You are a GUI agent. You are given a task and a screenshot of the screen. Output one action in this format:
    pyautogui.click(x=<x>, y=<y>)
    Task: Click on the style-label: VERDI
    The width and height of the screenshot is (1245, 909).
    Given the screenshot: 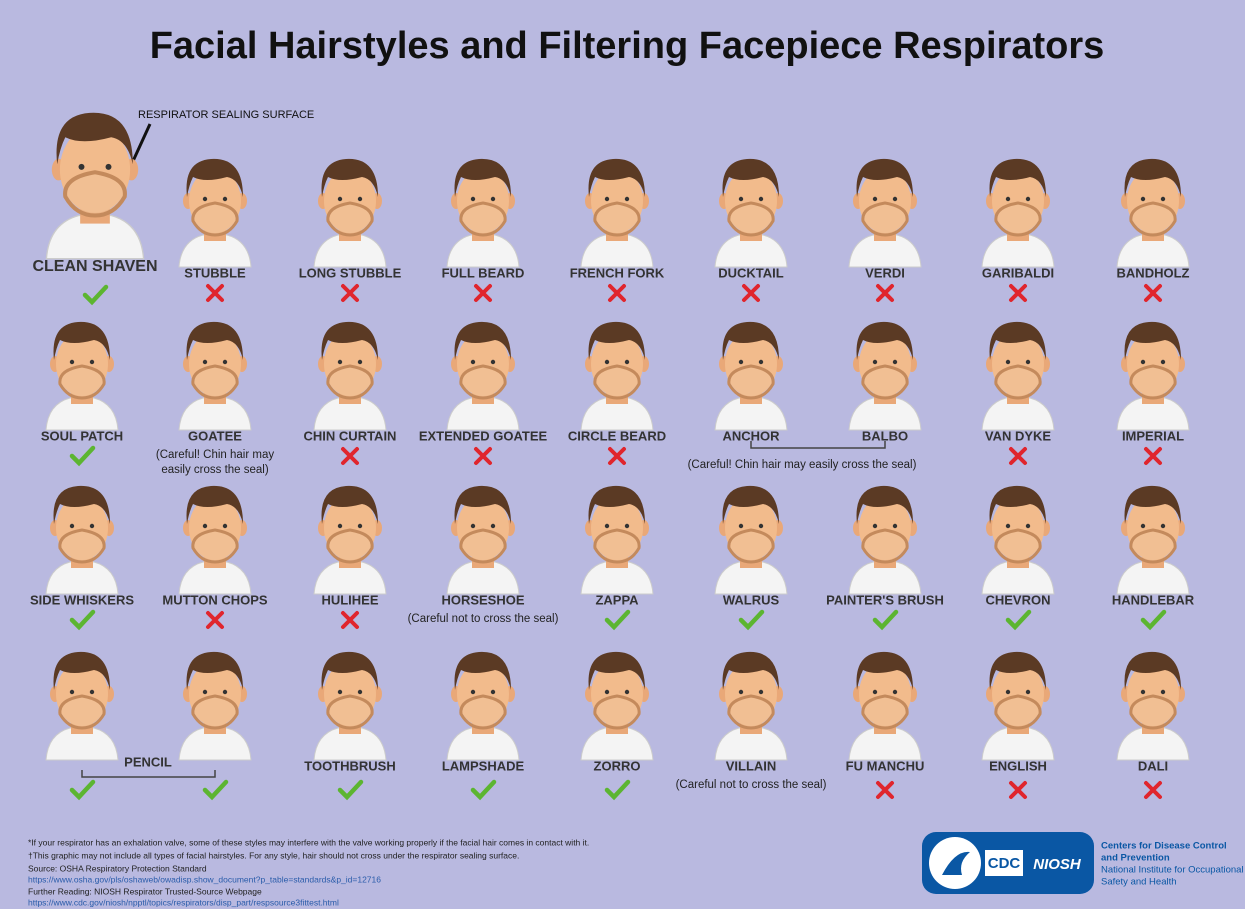 What is the action you would take?
    pyautogui.click(x=885, y=272)
    